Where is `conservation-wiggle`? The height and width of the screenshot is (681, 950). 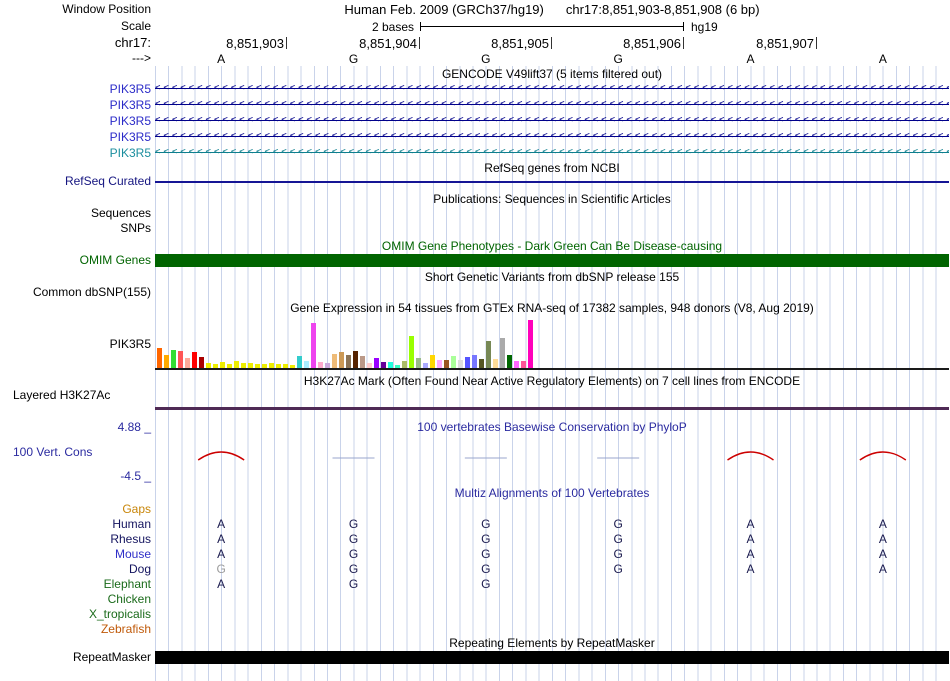
conservation-wiggle is located at coordinates (552, 456).